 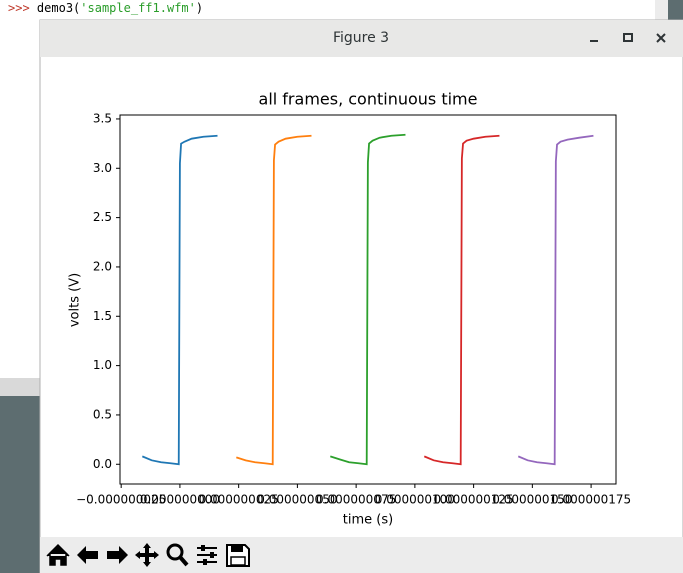 I want to click on x-tick-label: 0.000000125, so click(x=474, y=500).